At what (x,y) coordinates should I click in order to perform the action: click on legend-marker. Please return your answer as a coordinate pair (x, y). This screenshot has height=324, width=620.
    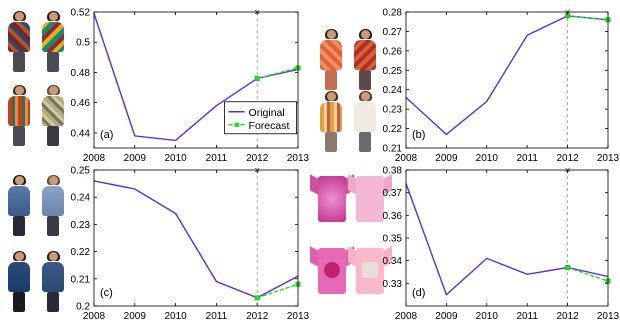
    Looking at the image, I should click on (236, 124).